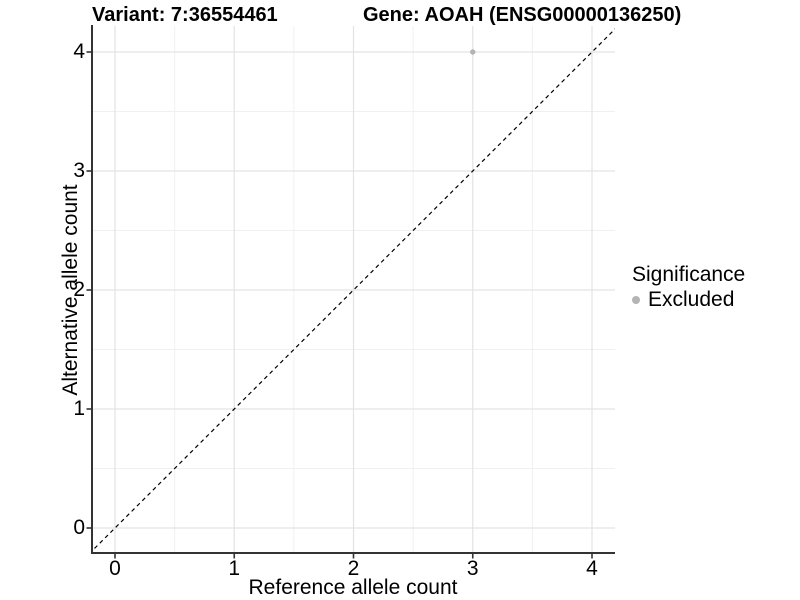 This screenshot has height=600, width=800. Describe the element at coordinates (472, 568) in the screenshot. I see `x-tick-label: 3` at that location.